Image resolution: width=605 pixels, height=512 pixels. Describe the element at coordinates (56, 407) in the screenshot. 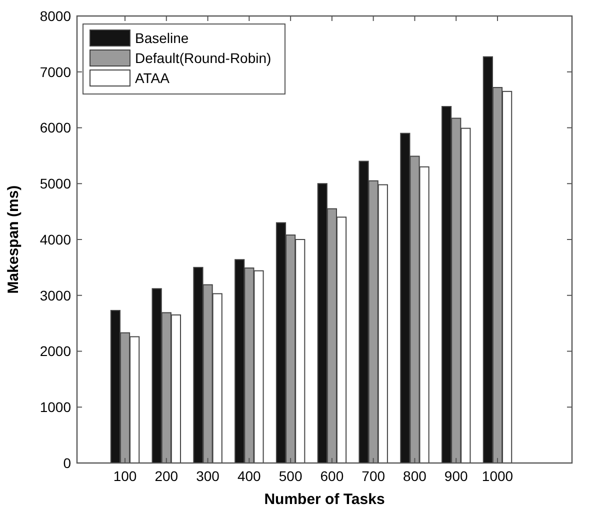

I see `y-tick-label: 1000` at that location.